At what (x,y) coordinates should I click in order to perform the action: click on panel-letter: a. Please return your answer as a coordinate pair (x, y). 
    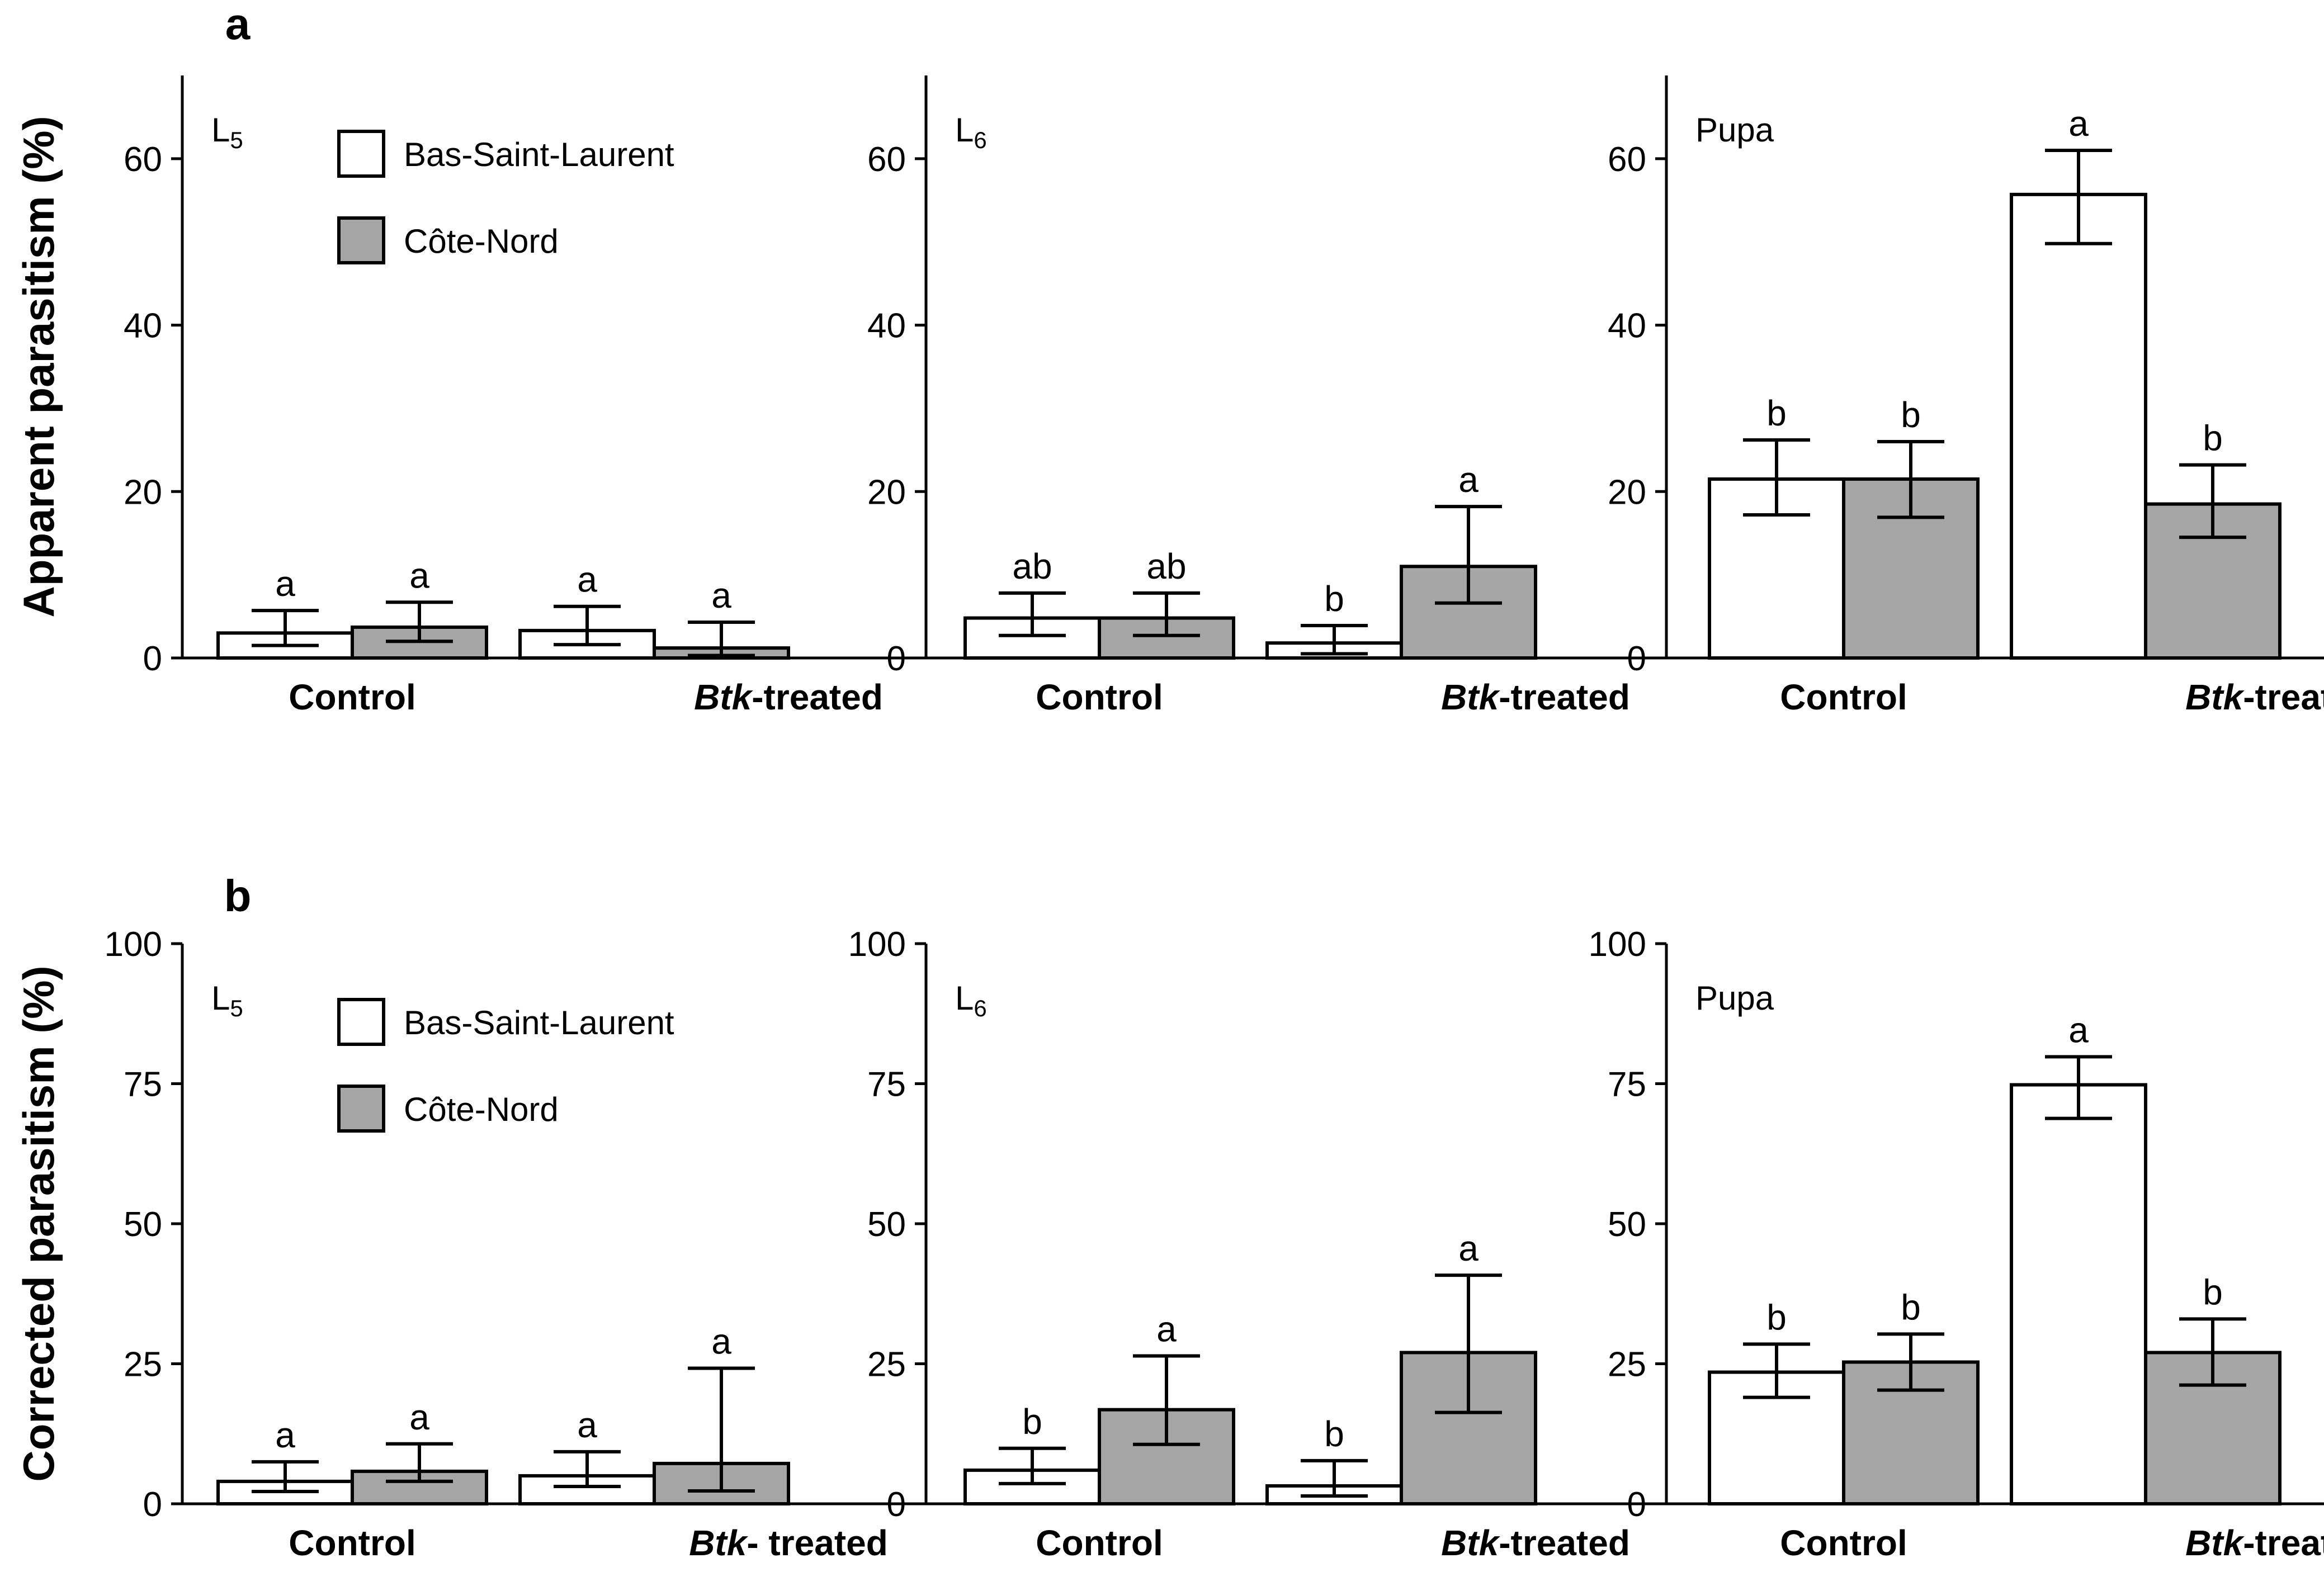
    Looking at the image, I should click on (238, 25).